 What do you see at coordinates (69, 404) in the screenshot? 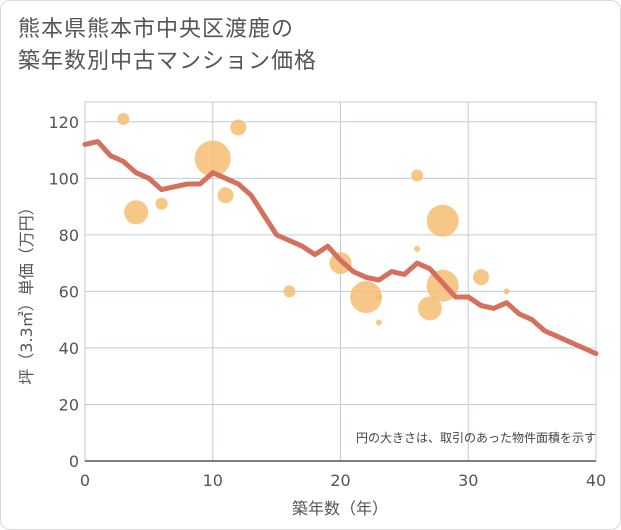
I see `y-tick-label: 20` at bounding box center [69, 404].